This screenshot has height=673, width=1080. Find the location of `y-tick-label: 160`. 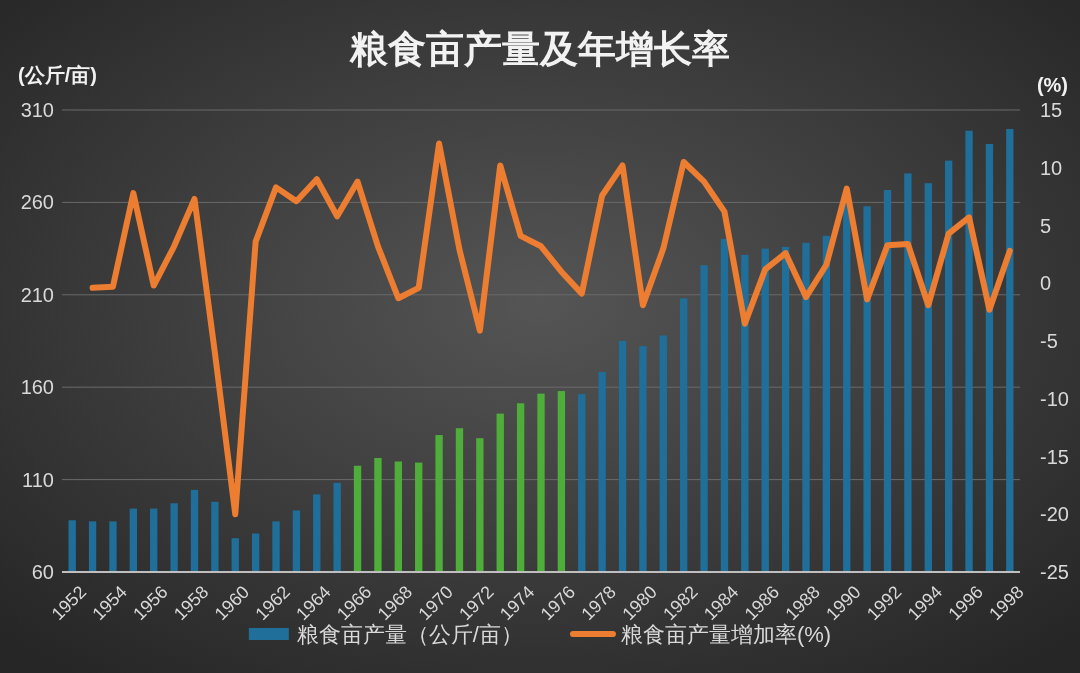

y-tick-label: 160 is located at coordinates (37, 387).